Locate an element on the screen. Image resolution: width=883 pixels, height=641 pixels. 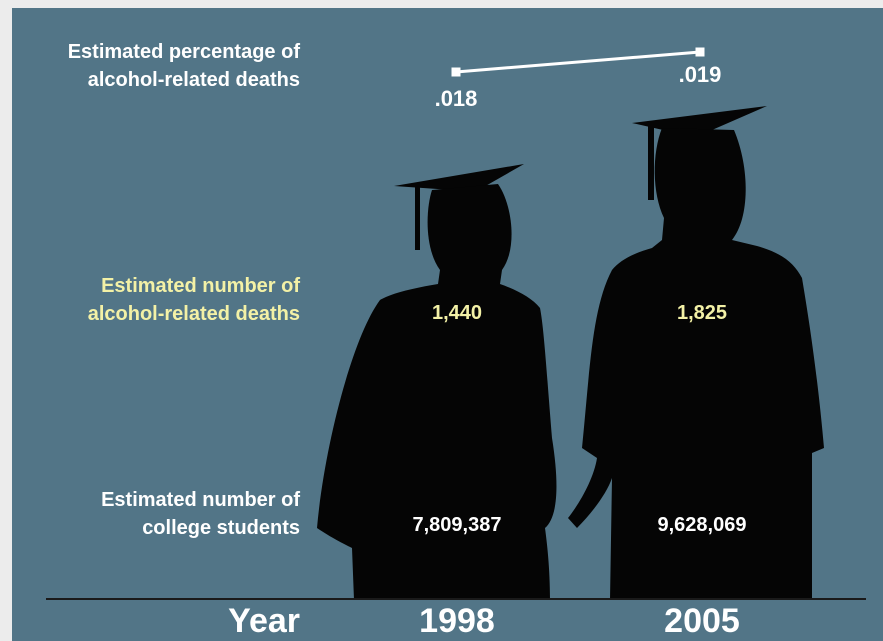
deaths-label-line2: alcohol-related deaths is located at coordinates (193, 314).